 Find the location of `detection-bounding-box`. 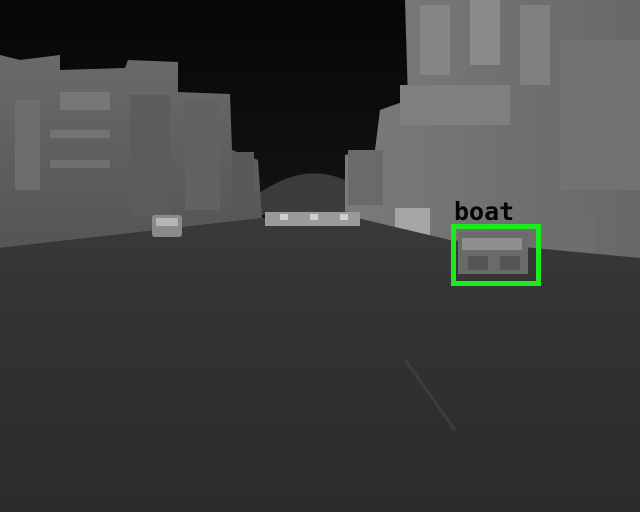

detection-bounding-box is located at coordinates (496, 255).